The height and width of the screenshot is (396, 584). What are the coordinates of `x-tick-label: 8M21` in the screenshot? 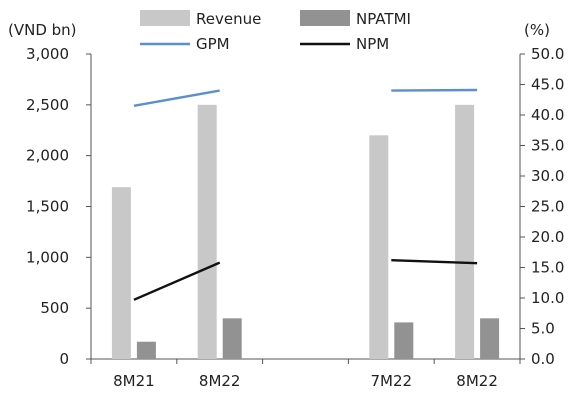 It's located at (134, 381).